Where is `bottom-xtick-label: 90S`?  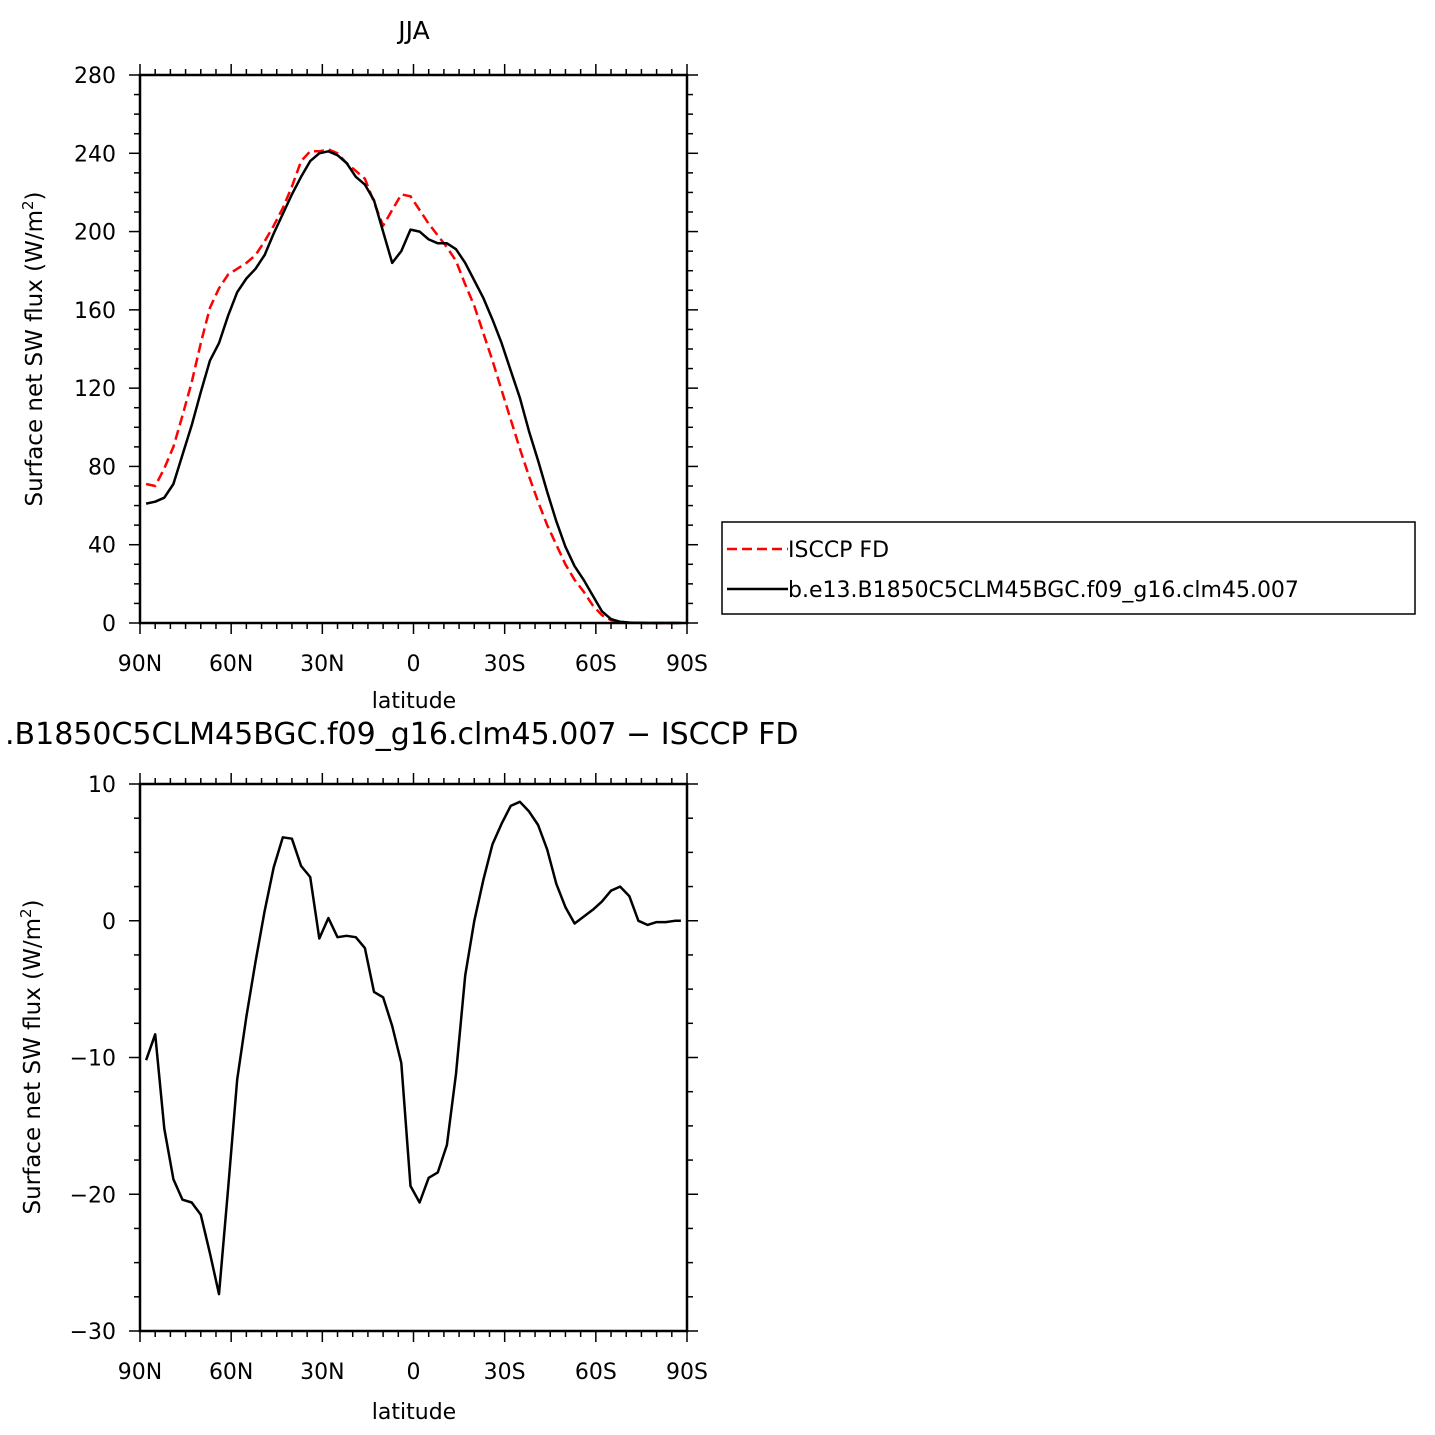
bottom-xtick-label: 90S is located at coordinates (687, 1372).